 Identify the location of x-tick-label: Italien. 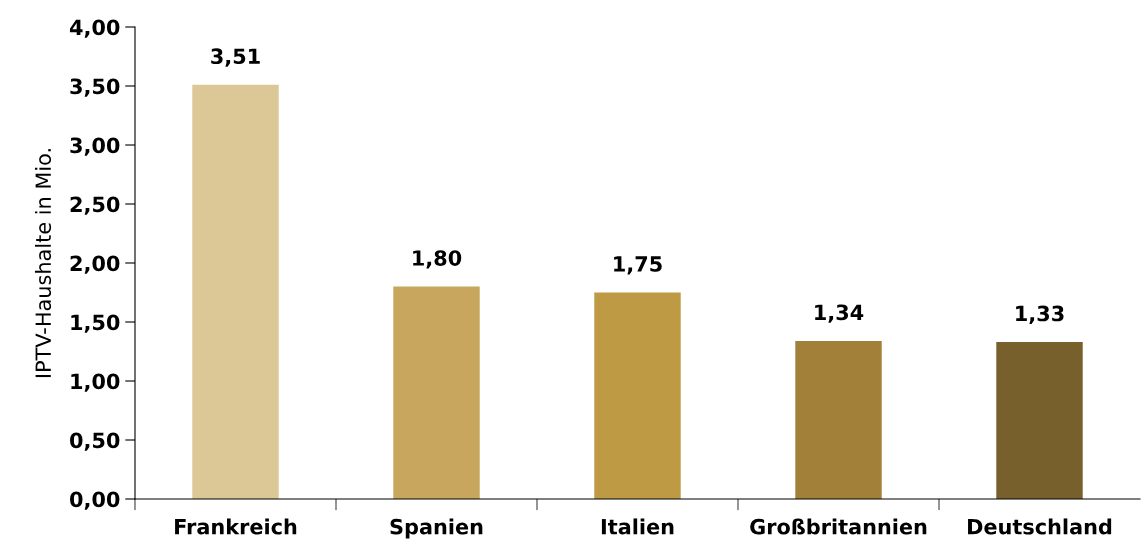
(637, 526).